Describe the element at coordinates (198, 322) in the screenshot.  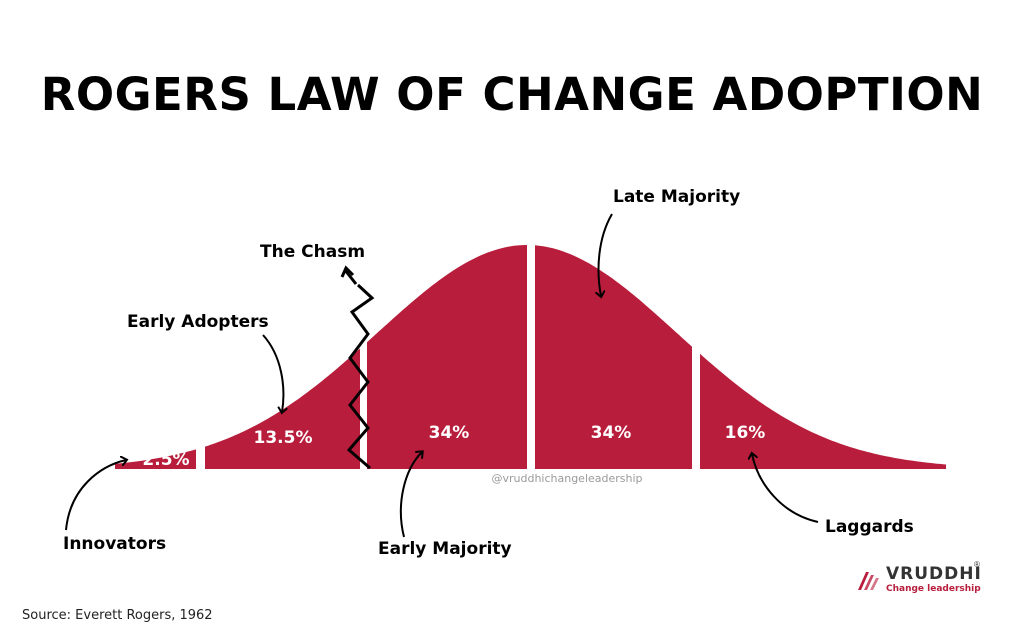
I see `label-early-adopters: Early Adopters` at that location.